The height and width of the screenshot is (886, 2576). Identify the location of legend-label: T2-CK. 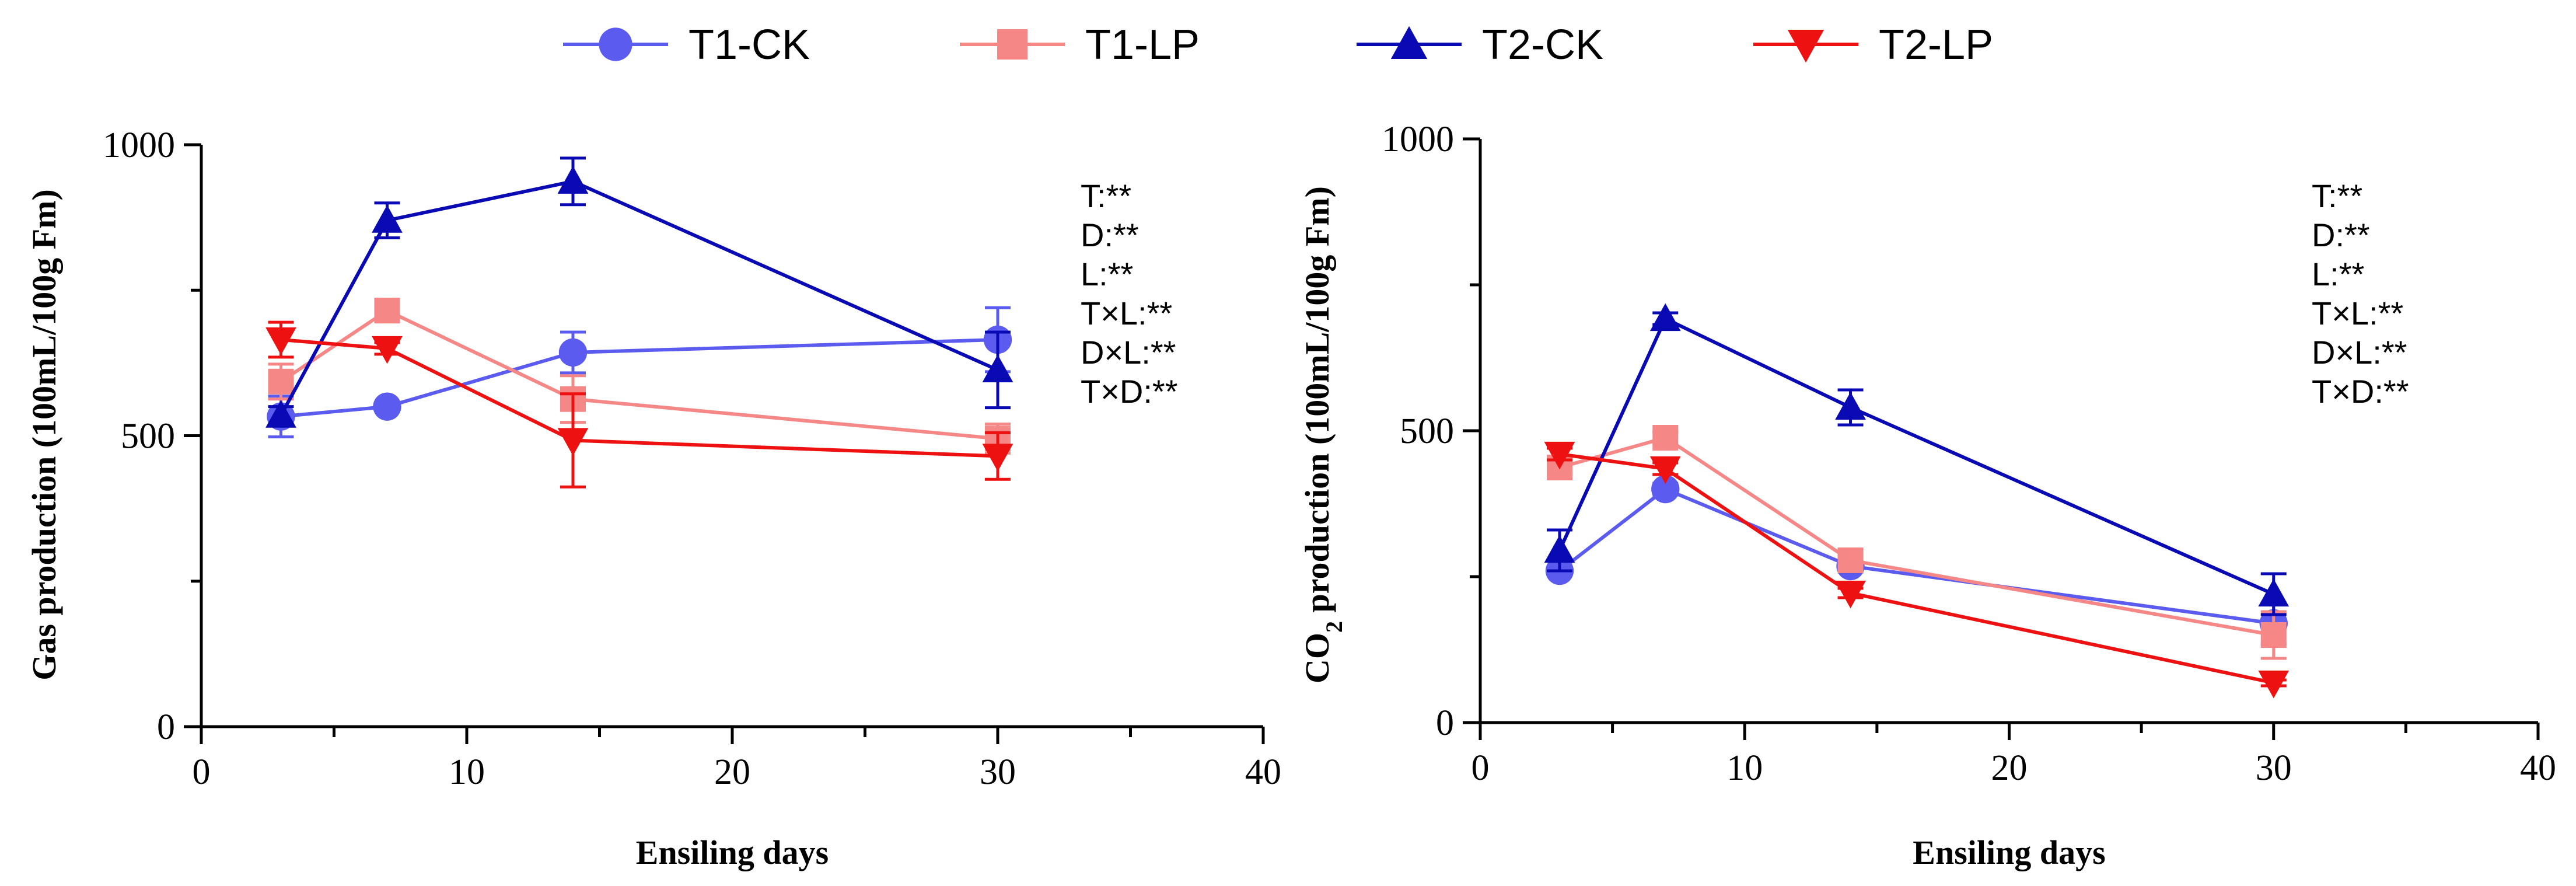
(1542, 45).